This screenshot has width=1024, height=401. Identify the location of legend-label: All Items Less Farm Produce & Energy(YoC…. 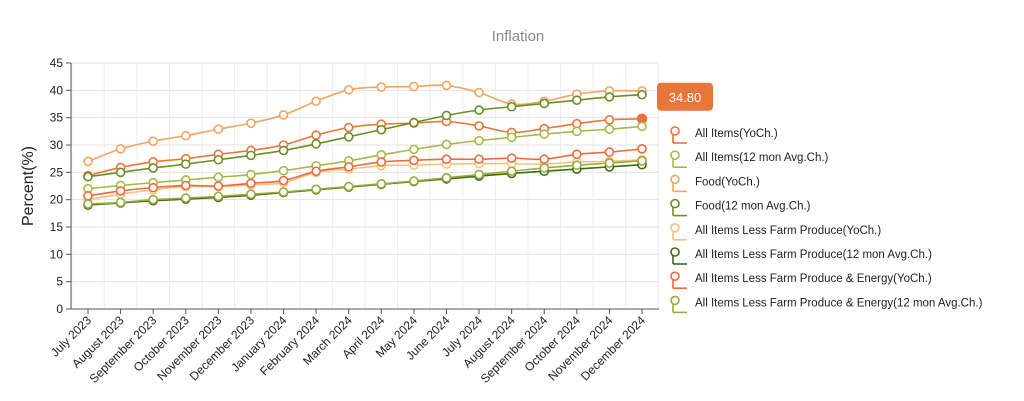
(813, 279).